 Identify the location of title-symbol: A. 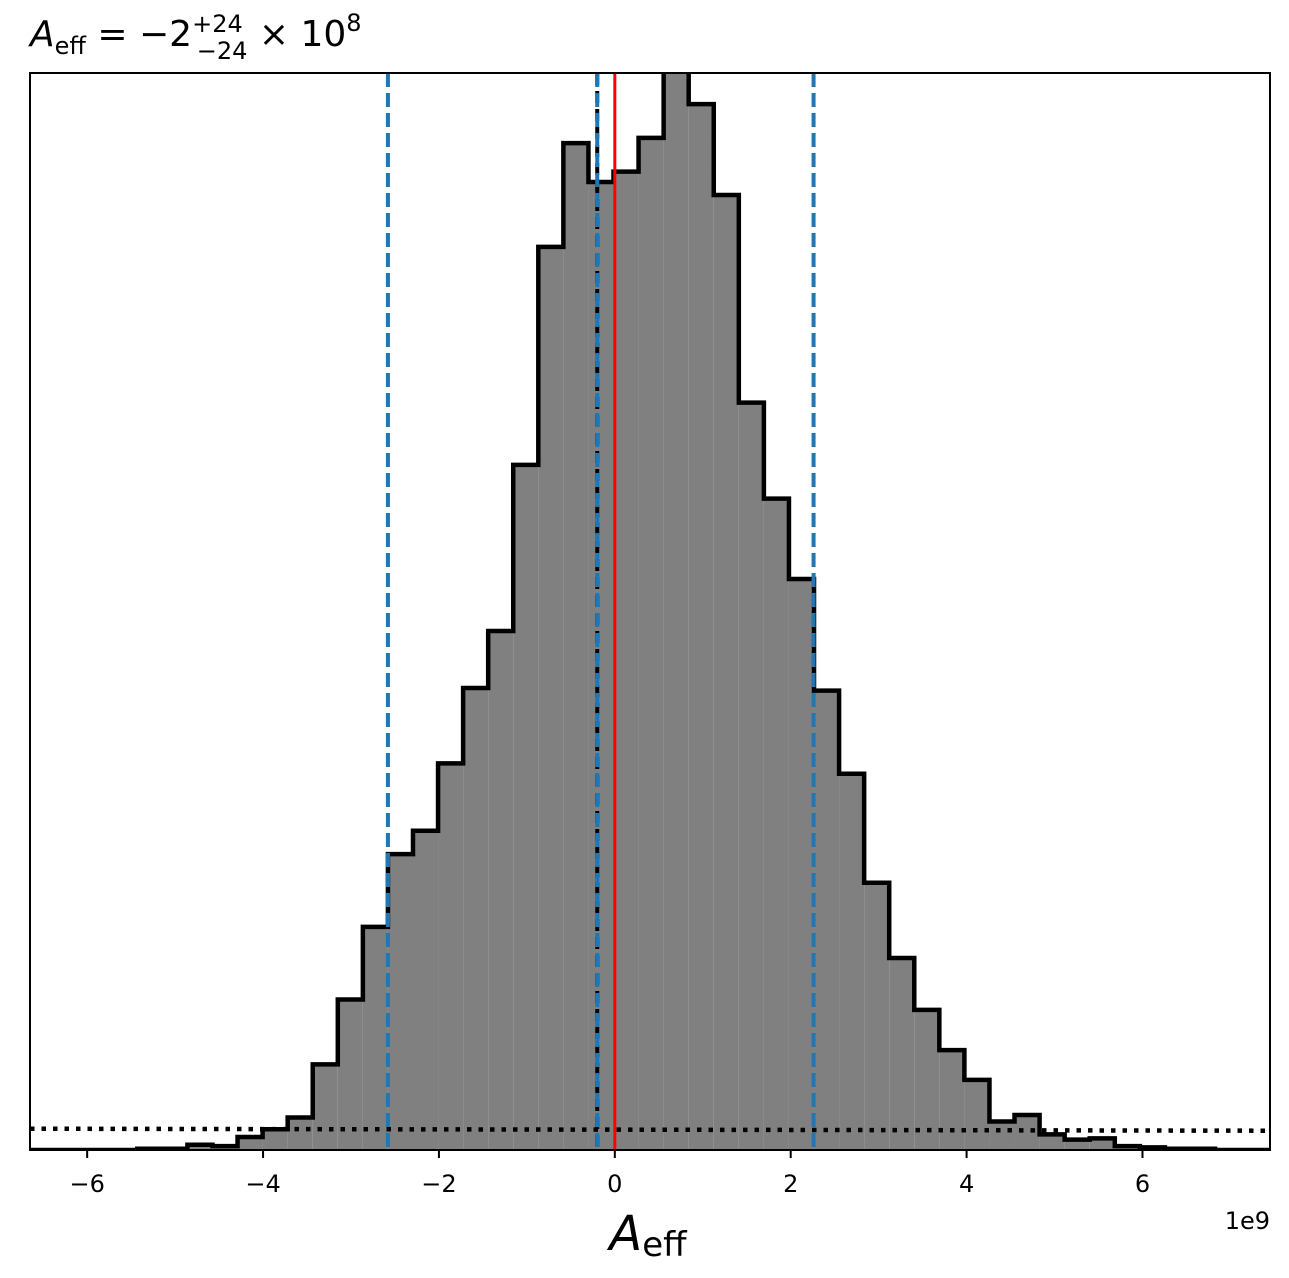
(41, 34).